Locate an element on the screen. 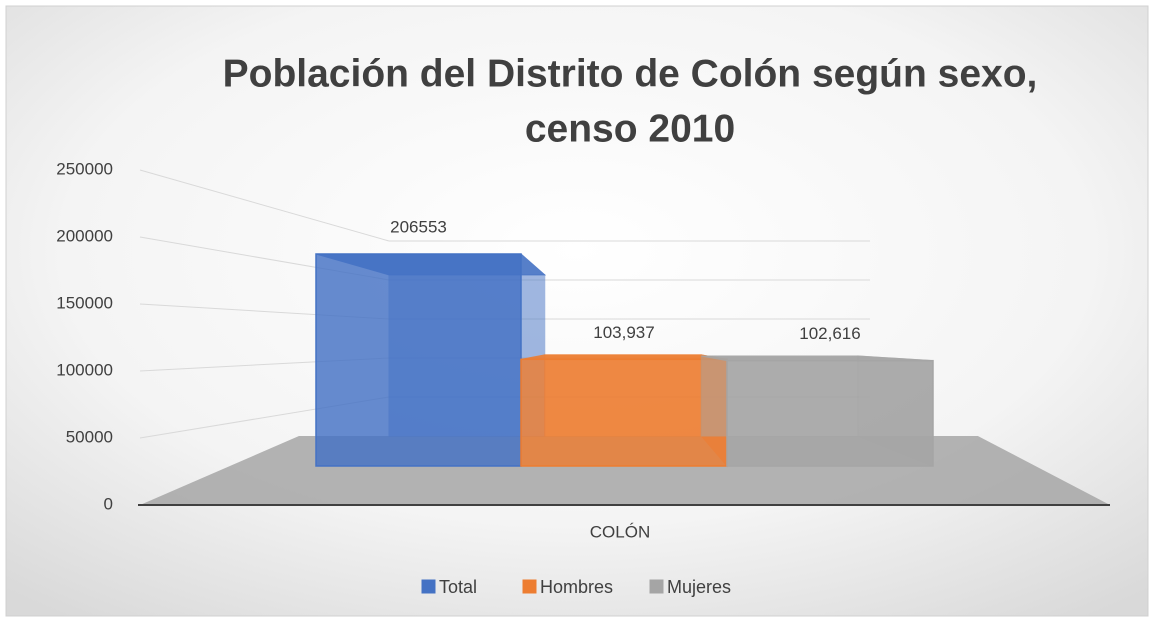  data-label: 102,616 is located at coordinates (829, 333).